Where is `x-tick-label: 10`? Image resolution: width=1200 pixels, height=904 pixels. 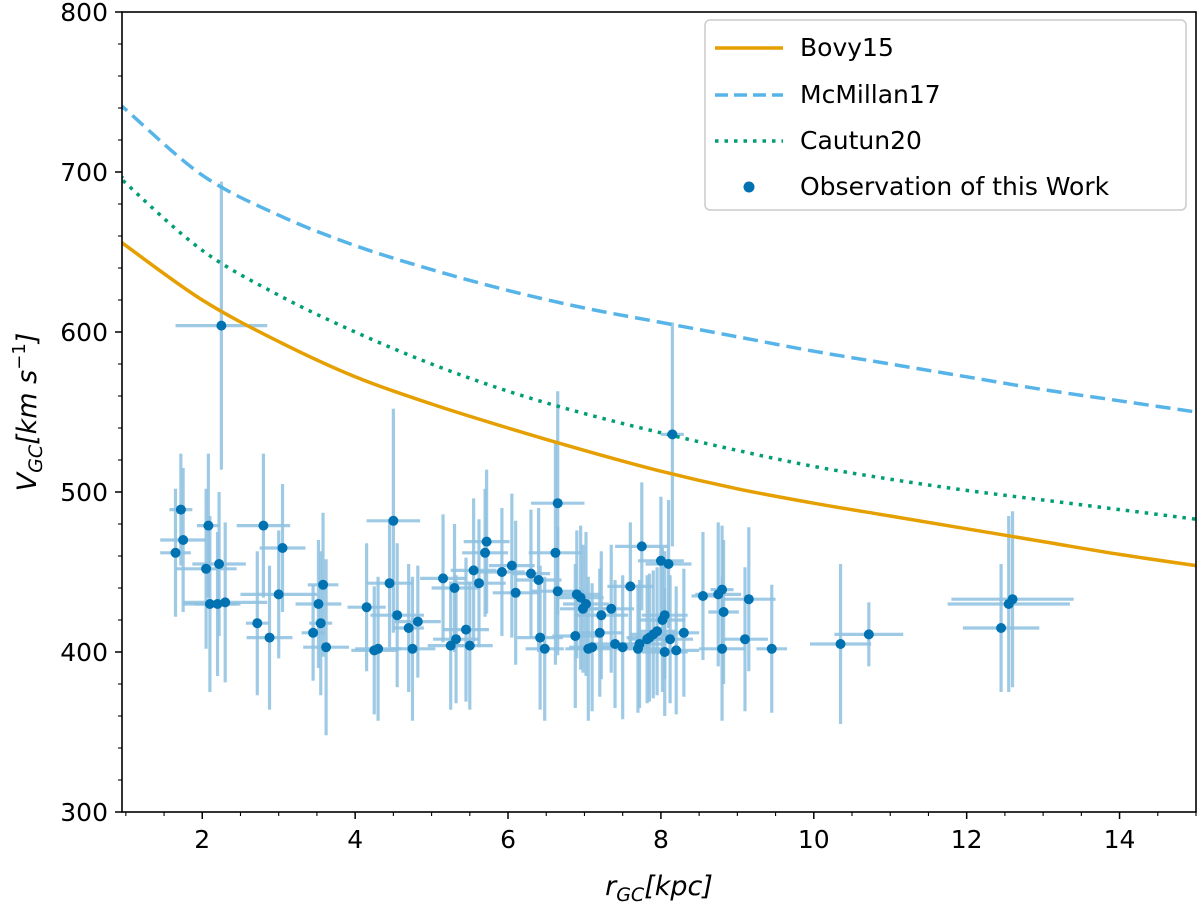 x-tick-label: 10 is located at coordinates (814, 839).